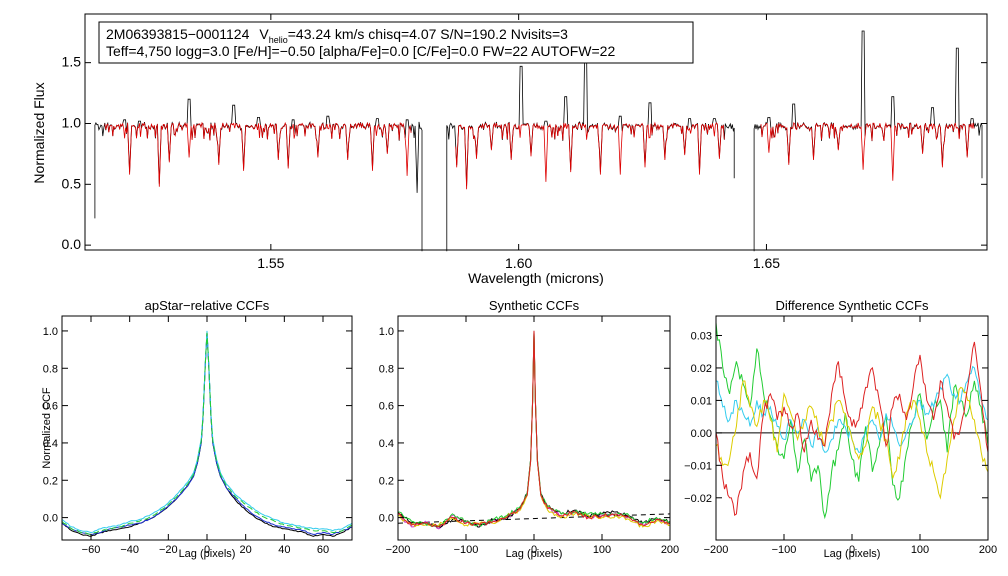 The image size is (1008, 576). Describe the element at coordinates (168, 550) in the screenshot. I see `x-tick-label: −20` at that location.